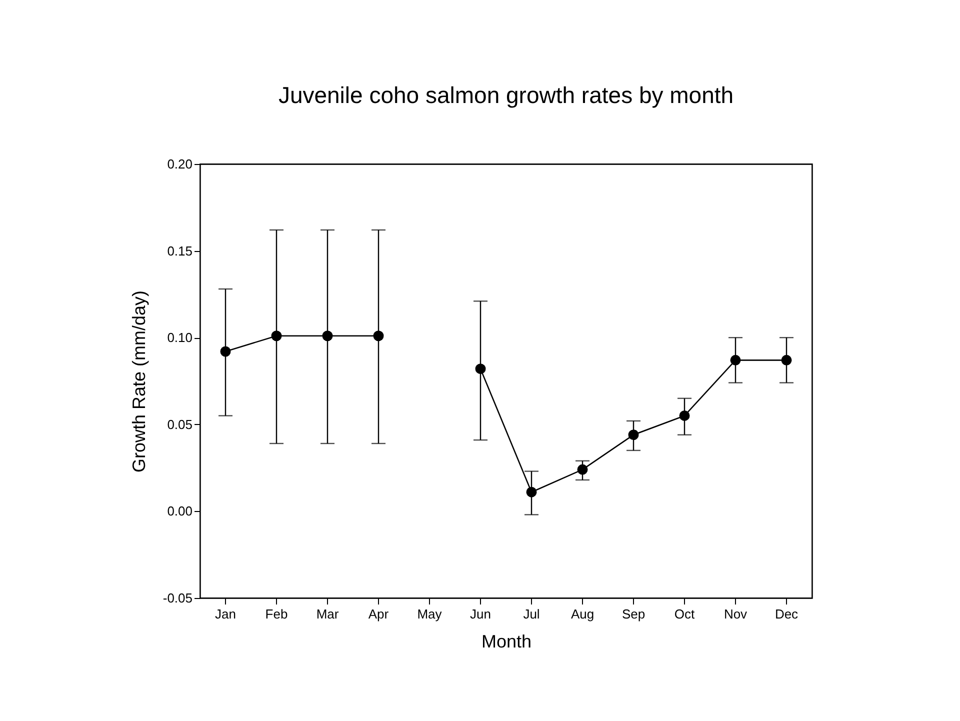  Describe the element at coordinates (225, 614) in the screenshot. I see `x-tick-label: Jan` at that location.